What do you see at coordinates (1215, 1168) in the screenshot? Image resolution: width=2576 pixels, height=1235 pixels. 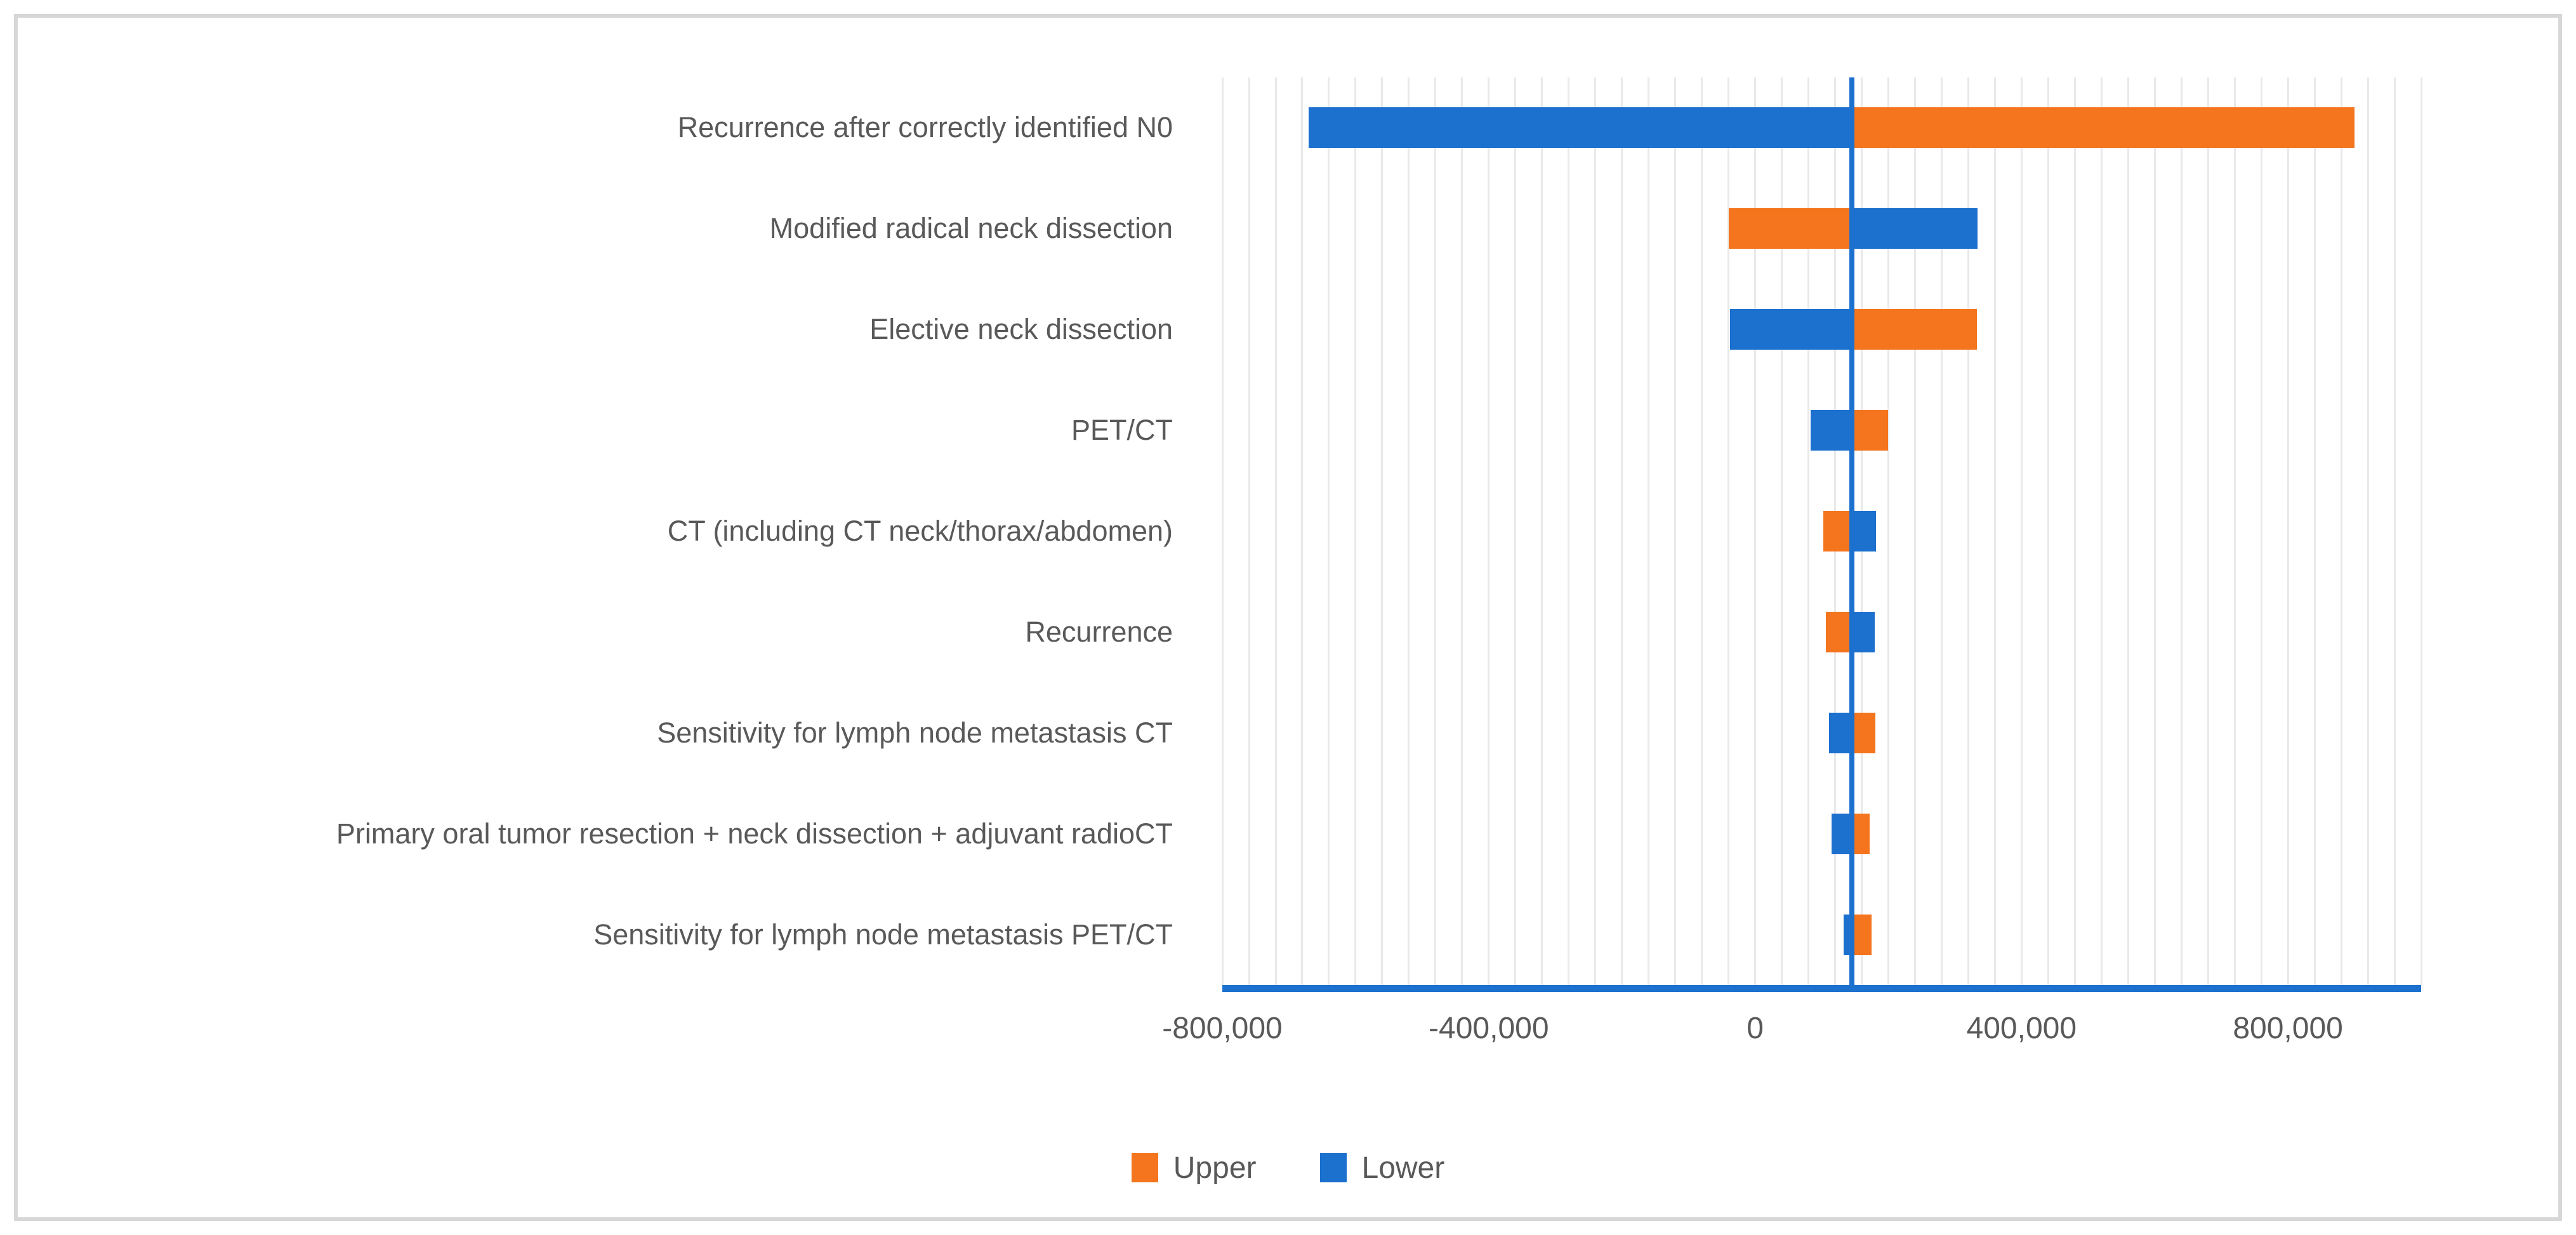 I see `legend-label: Upper` at bounding box center [1215, 1168].